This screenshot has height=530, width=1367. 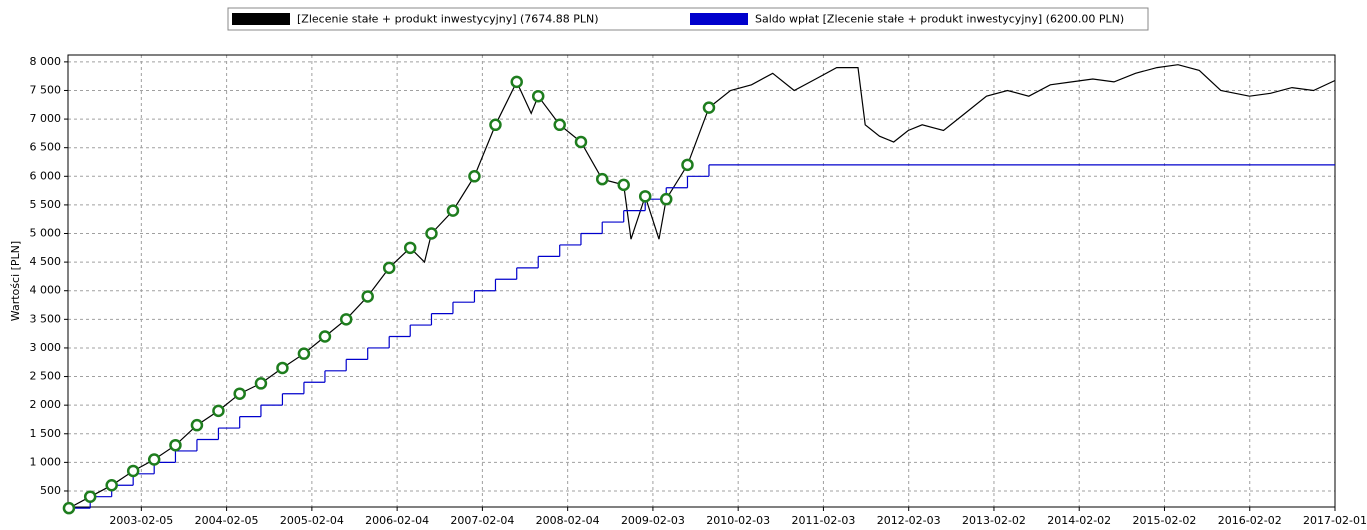 What do you see at coordinates (46, 204) in the screenshot?
I see `y-tick-label: 5 500` at bounding box center [46, 204].